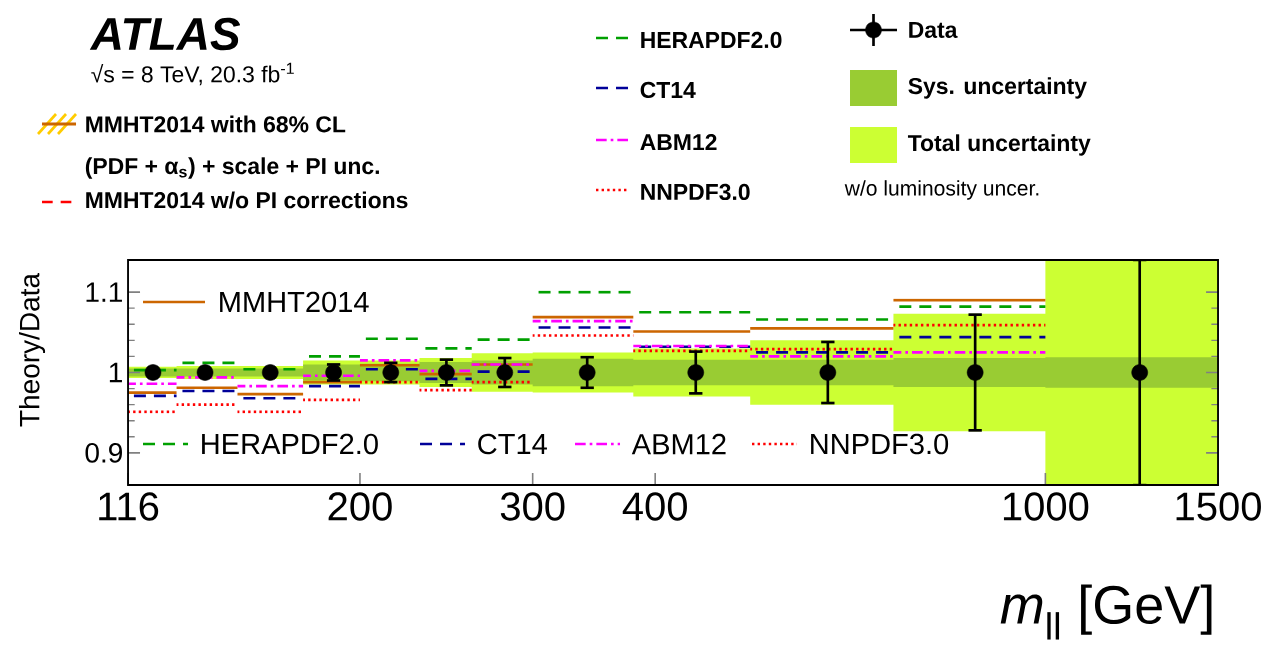 The width and height of the screenshot is (1269, 645). What do you see at coordinates (941, 190) in the screenshot?
I see `text: w/o luminosity uncer.` at bounding box center [941, 190].